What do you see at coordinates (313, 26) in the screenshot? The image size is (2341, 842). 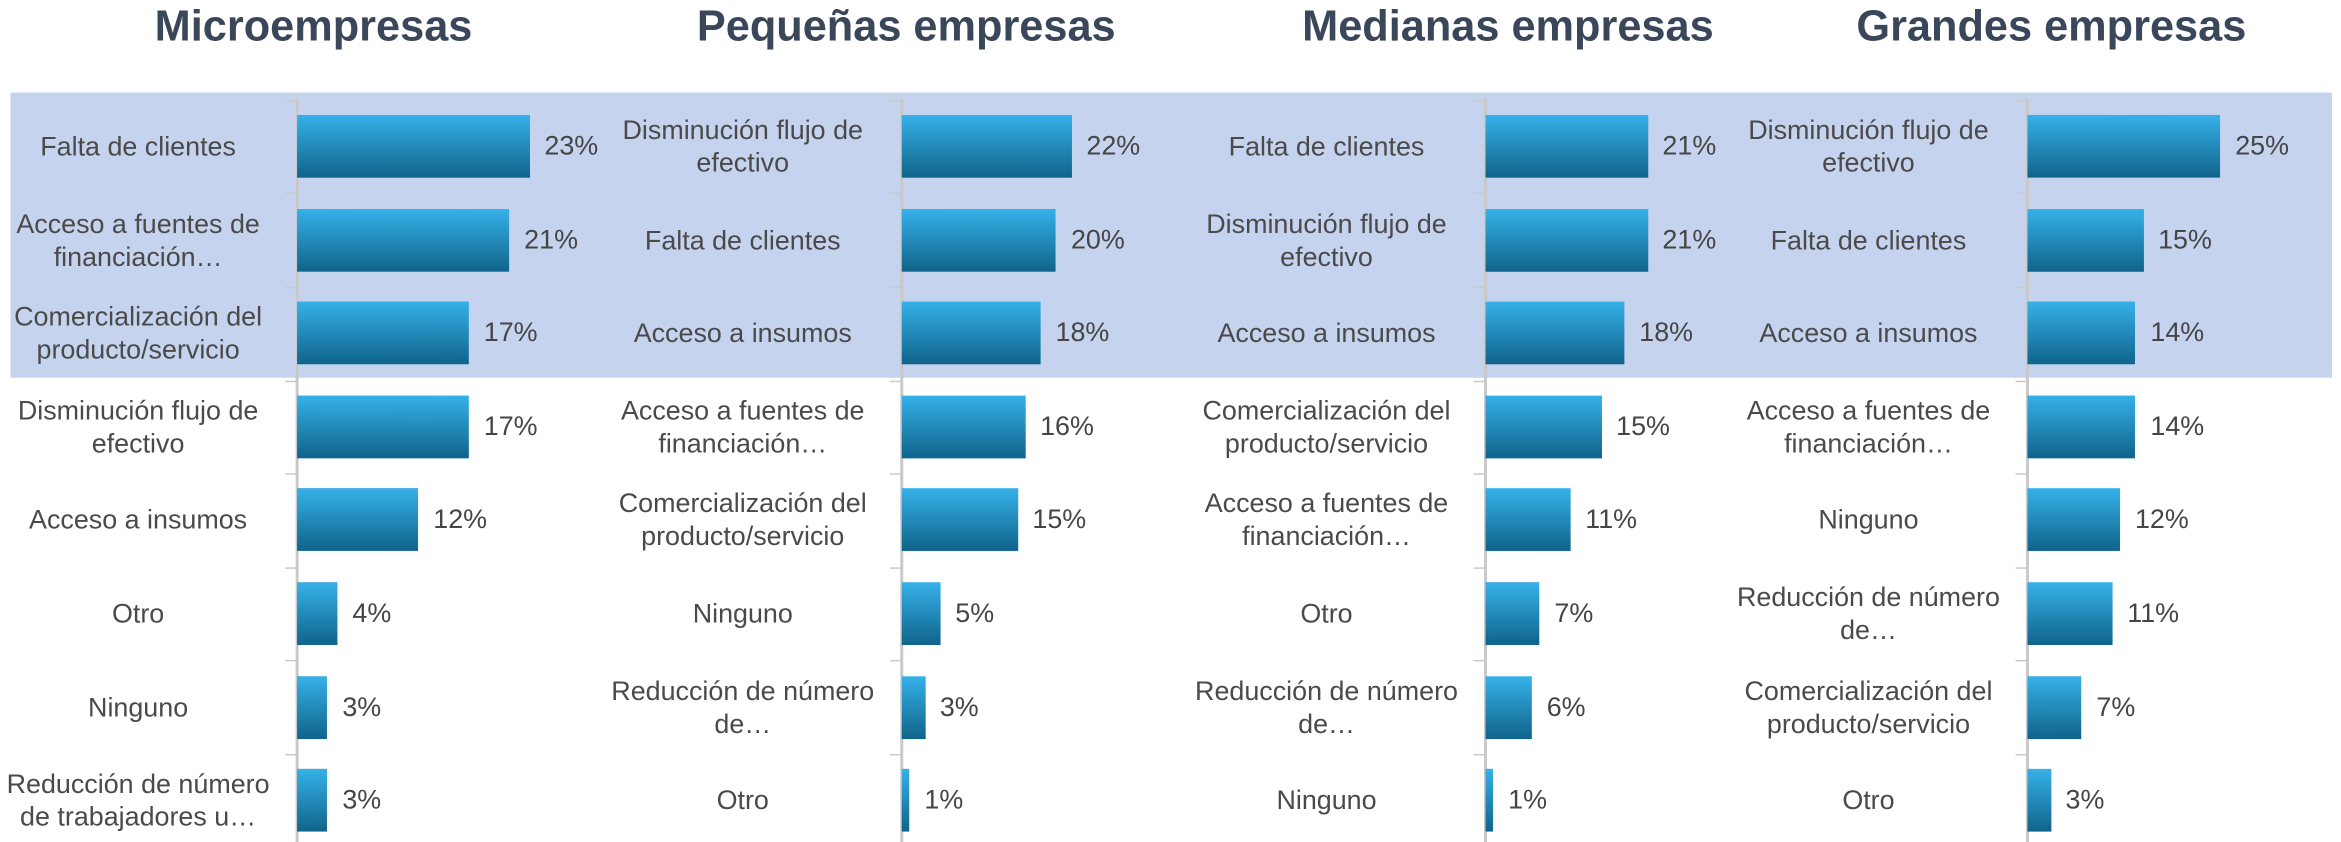 I see `panel-title: Microempresas` at bounding box center [313, 26].